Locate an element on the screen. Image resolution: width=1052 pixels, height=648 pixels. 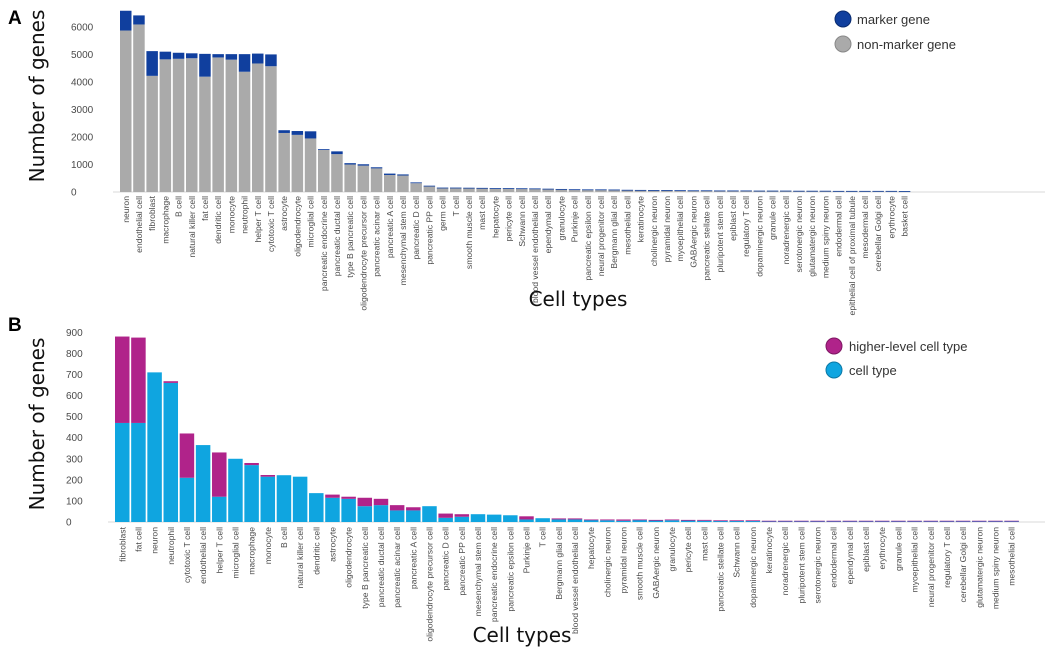
bar-cell-type-natural-killer-cell is located at coordinates (300, 499).